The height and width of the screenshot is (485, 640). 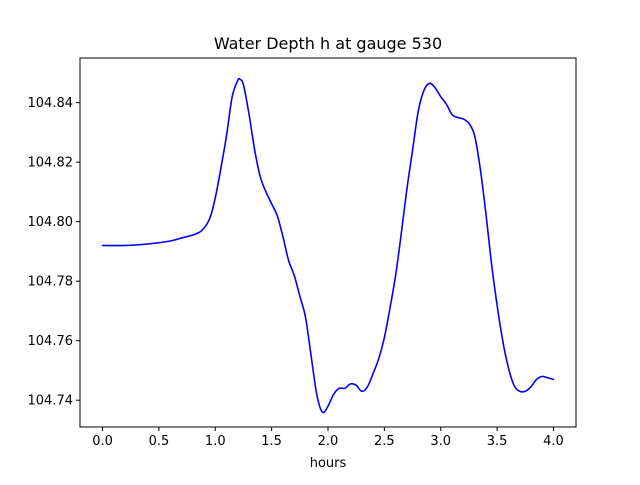 I want to click on x-tick-label: 0.0, so click(x=102, y=441).